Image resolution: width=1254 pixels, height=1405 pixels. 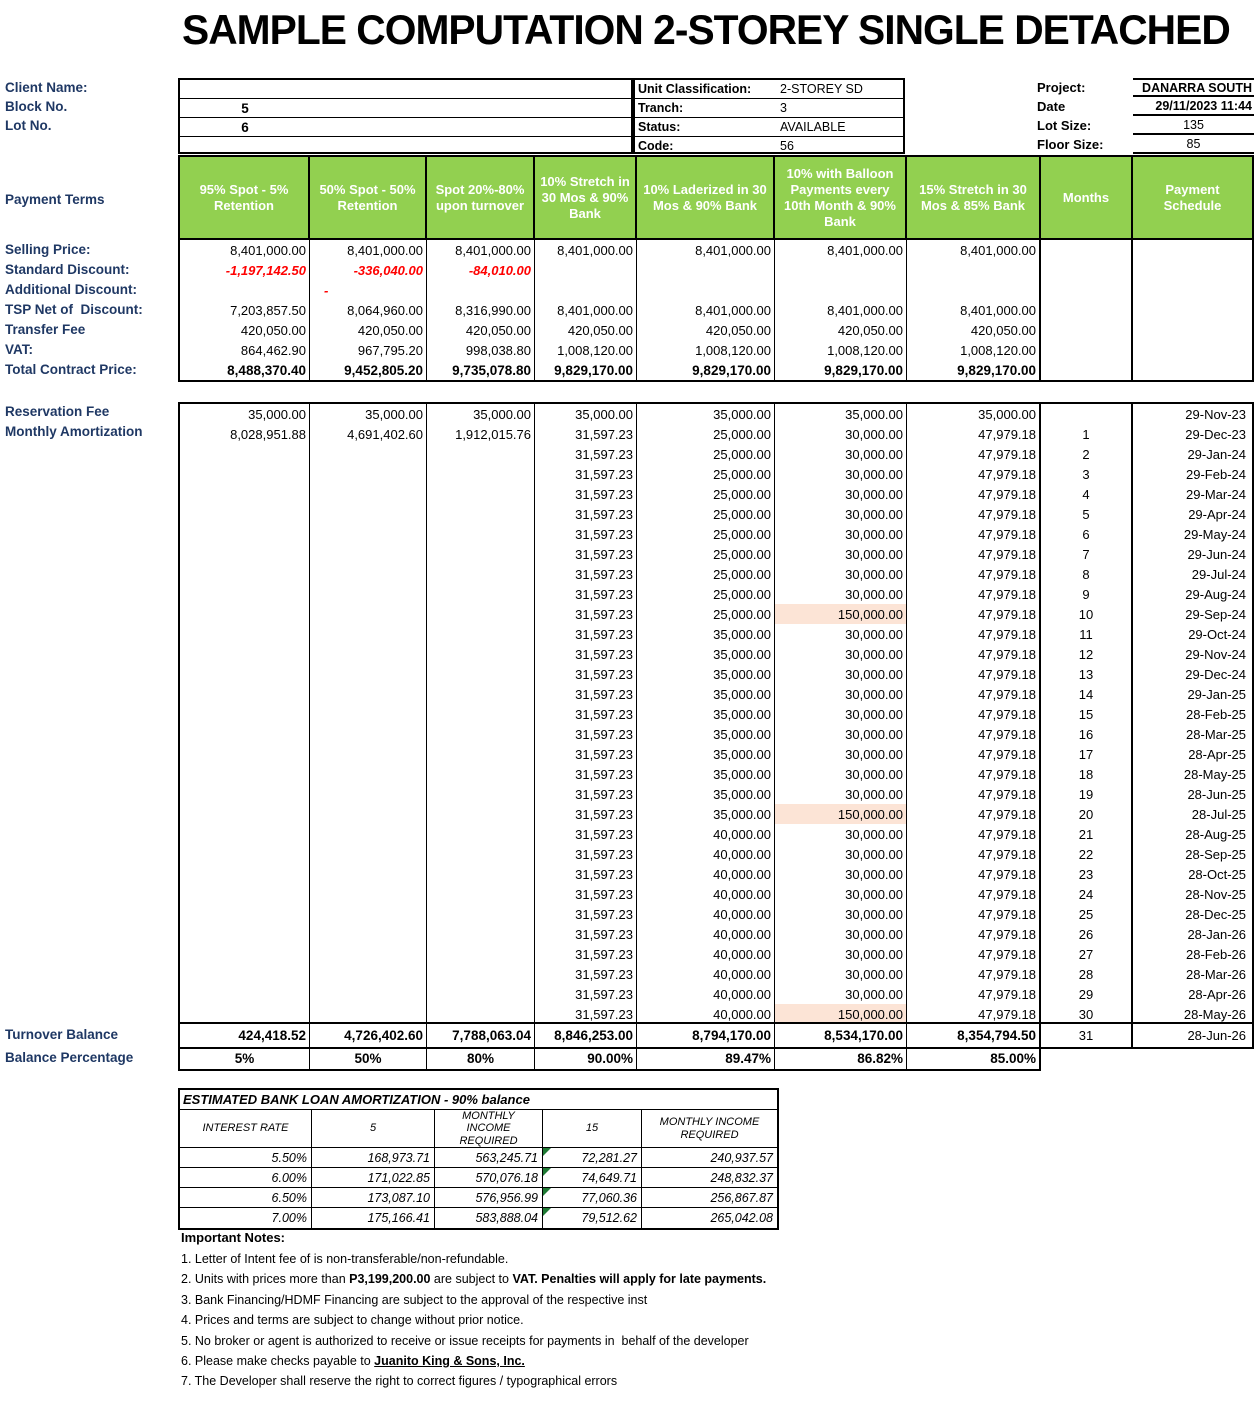 What do you see at coordinates (1193, 974) in the screenshot?
I see `payment-date-cell: 28-Mar-26` at bounding box center [1193, 974].